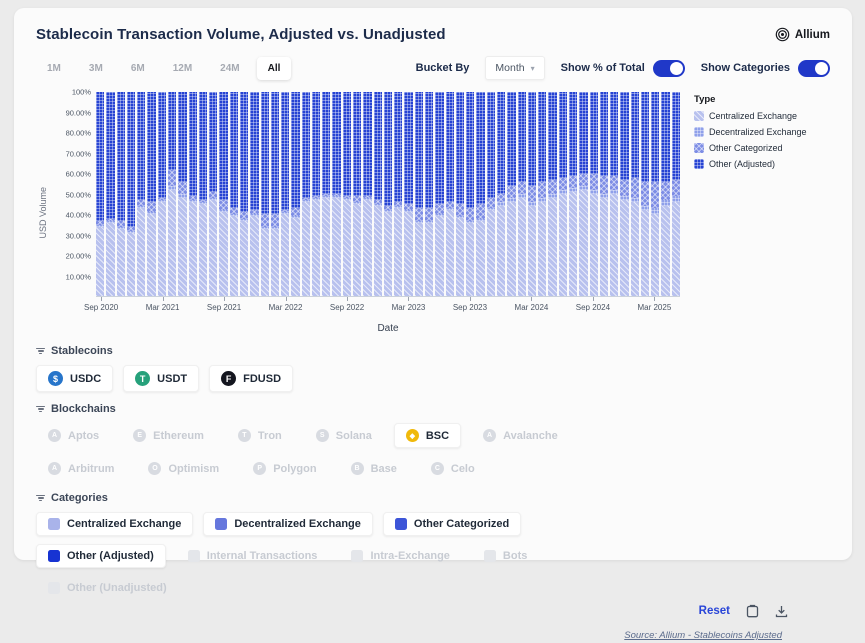 The image size is (865, 643). Describe the element at coordinates (54, 68) in the screenshot. I see `range-button-1m: 1M` at that location.